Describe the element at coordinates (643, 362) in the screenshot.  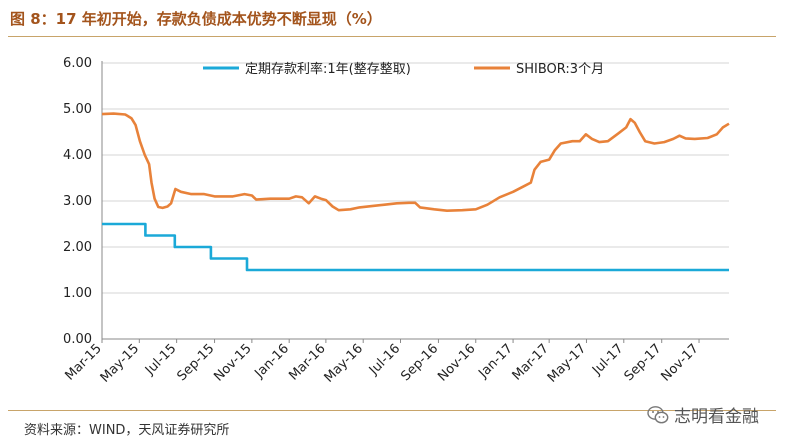
I see `x-tick-label: Sep-17` at that location.